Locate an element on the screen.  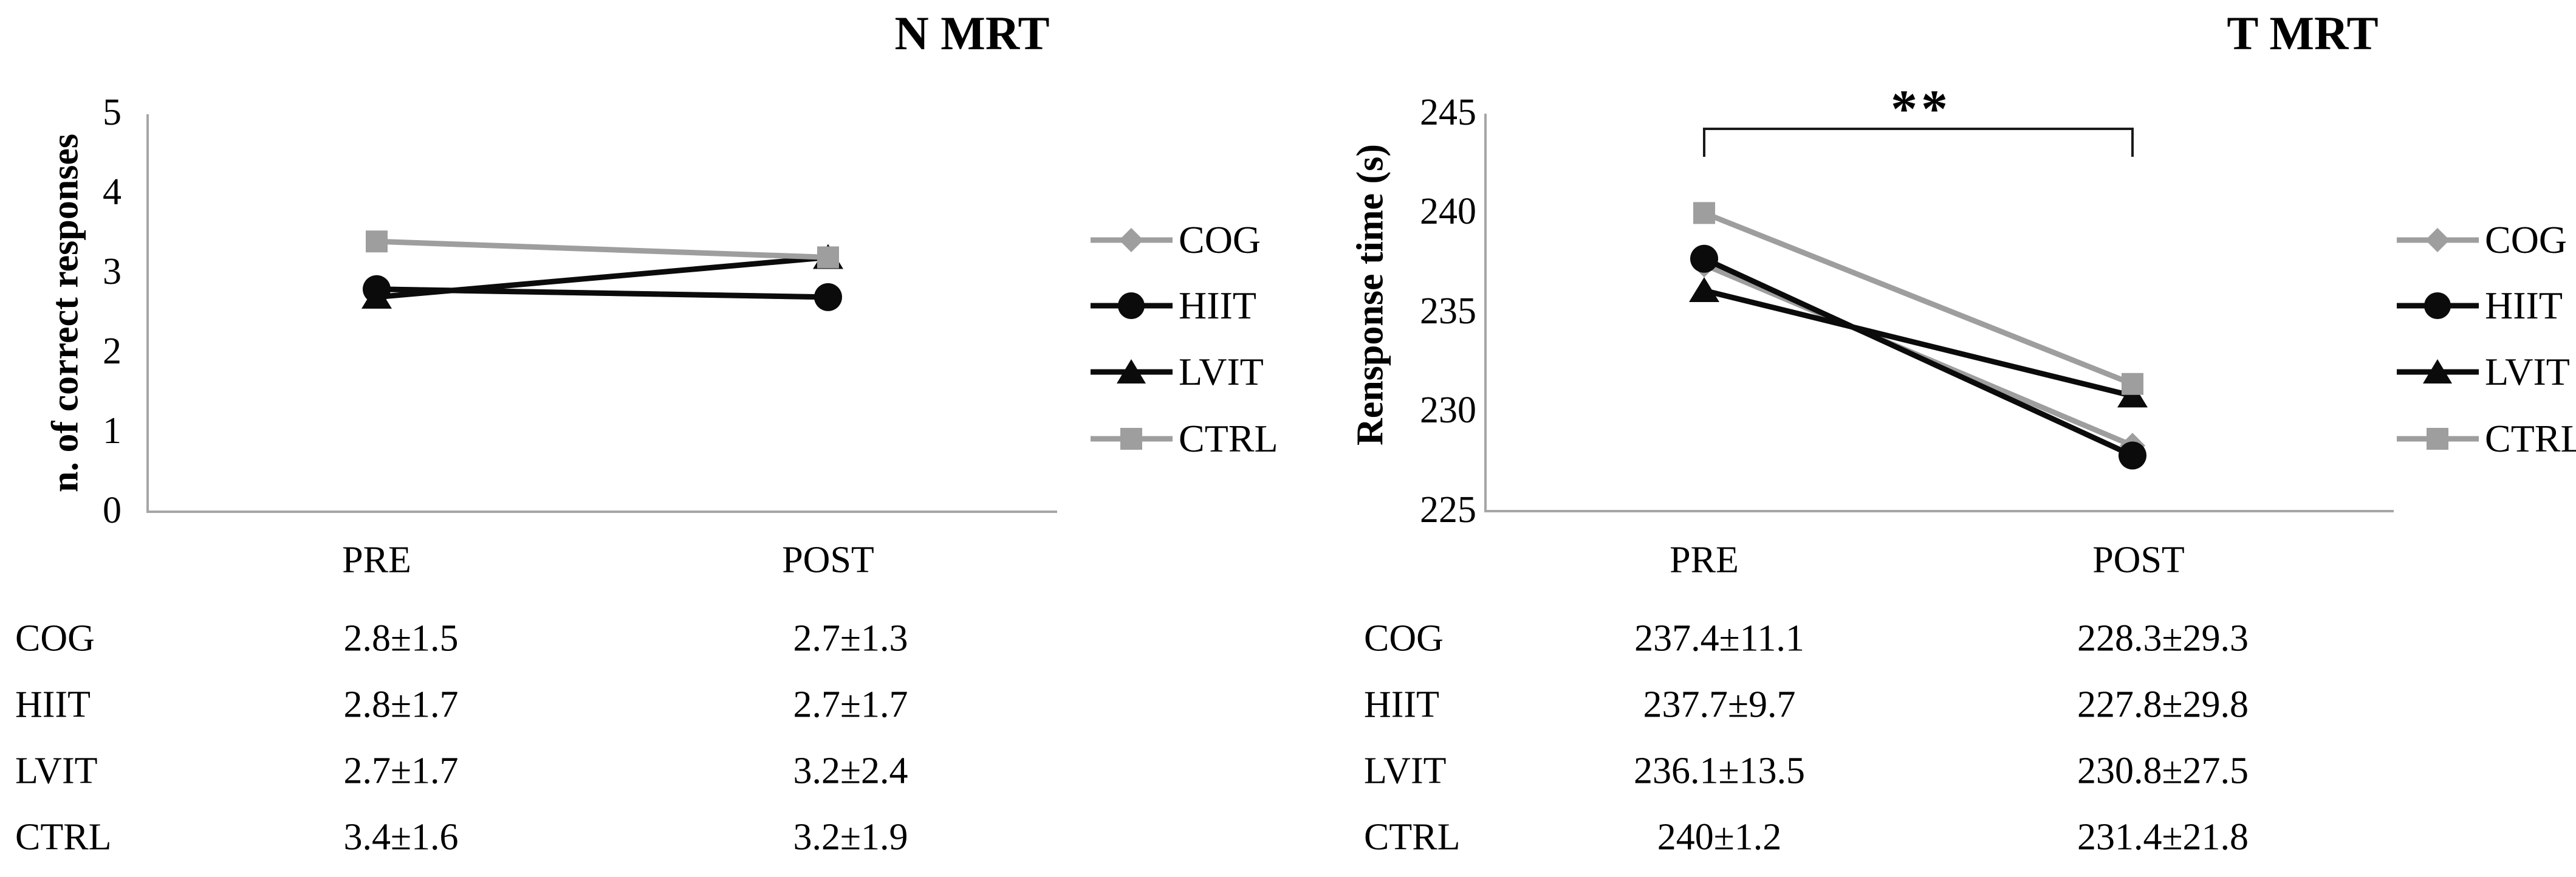
table-cell: 230.8±27.5 is located at coordinates (2163, 771).